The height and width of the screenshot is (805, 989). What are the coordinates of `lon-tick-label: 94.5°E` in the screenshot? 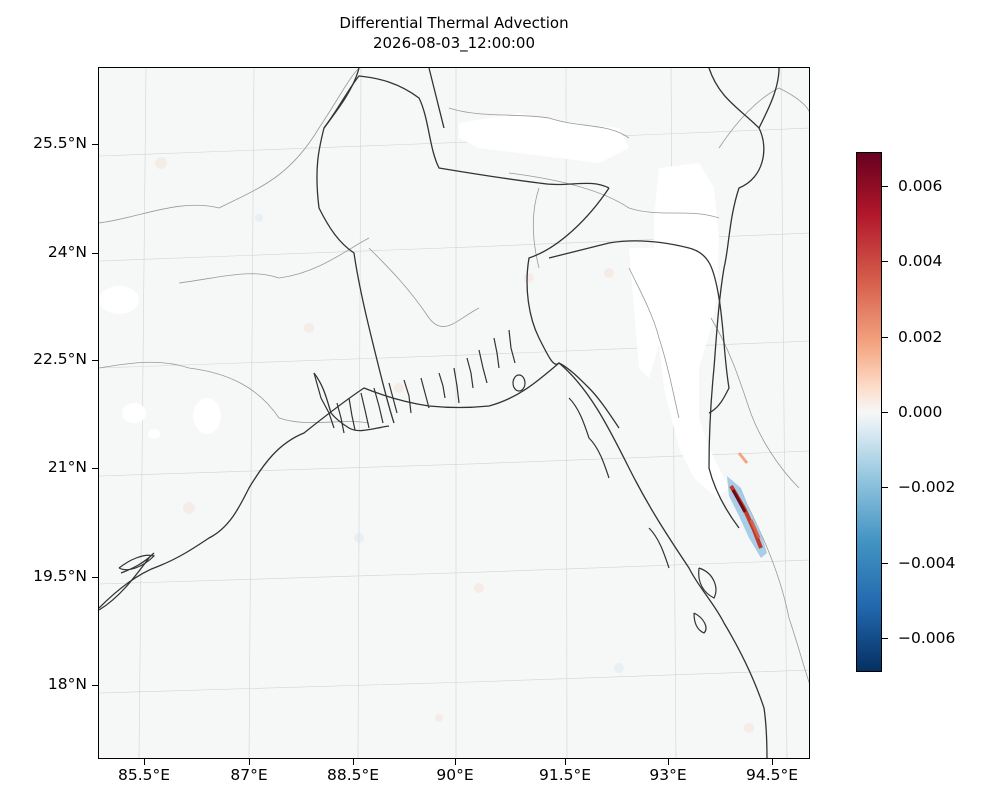 It's located at (772, 775).